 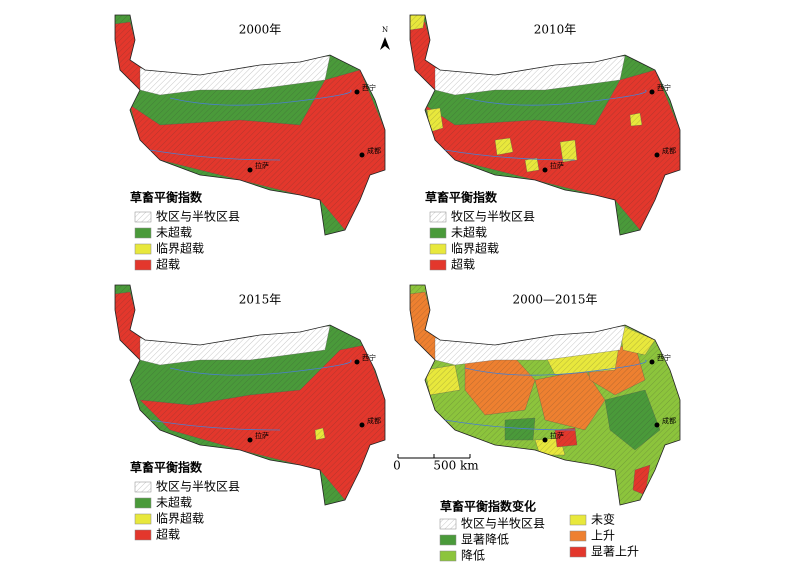 I want to click on legend-title: 草畜平衡指数变化, so click(x=488, y=506).